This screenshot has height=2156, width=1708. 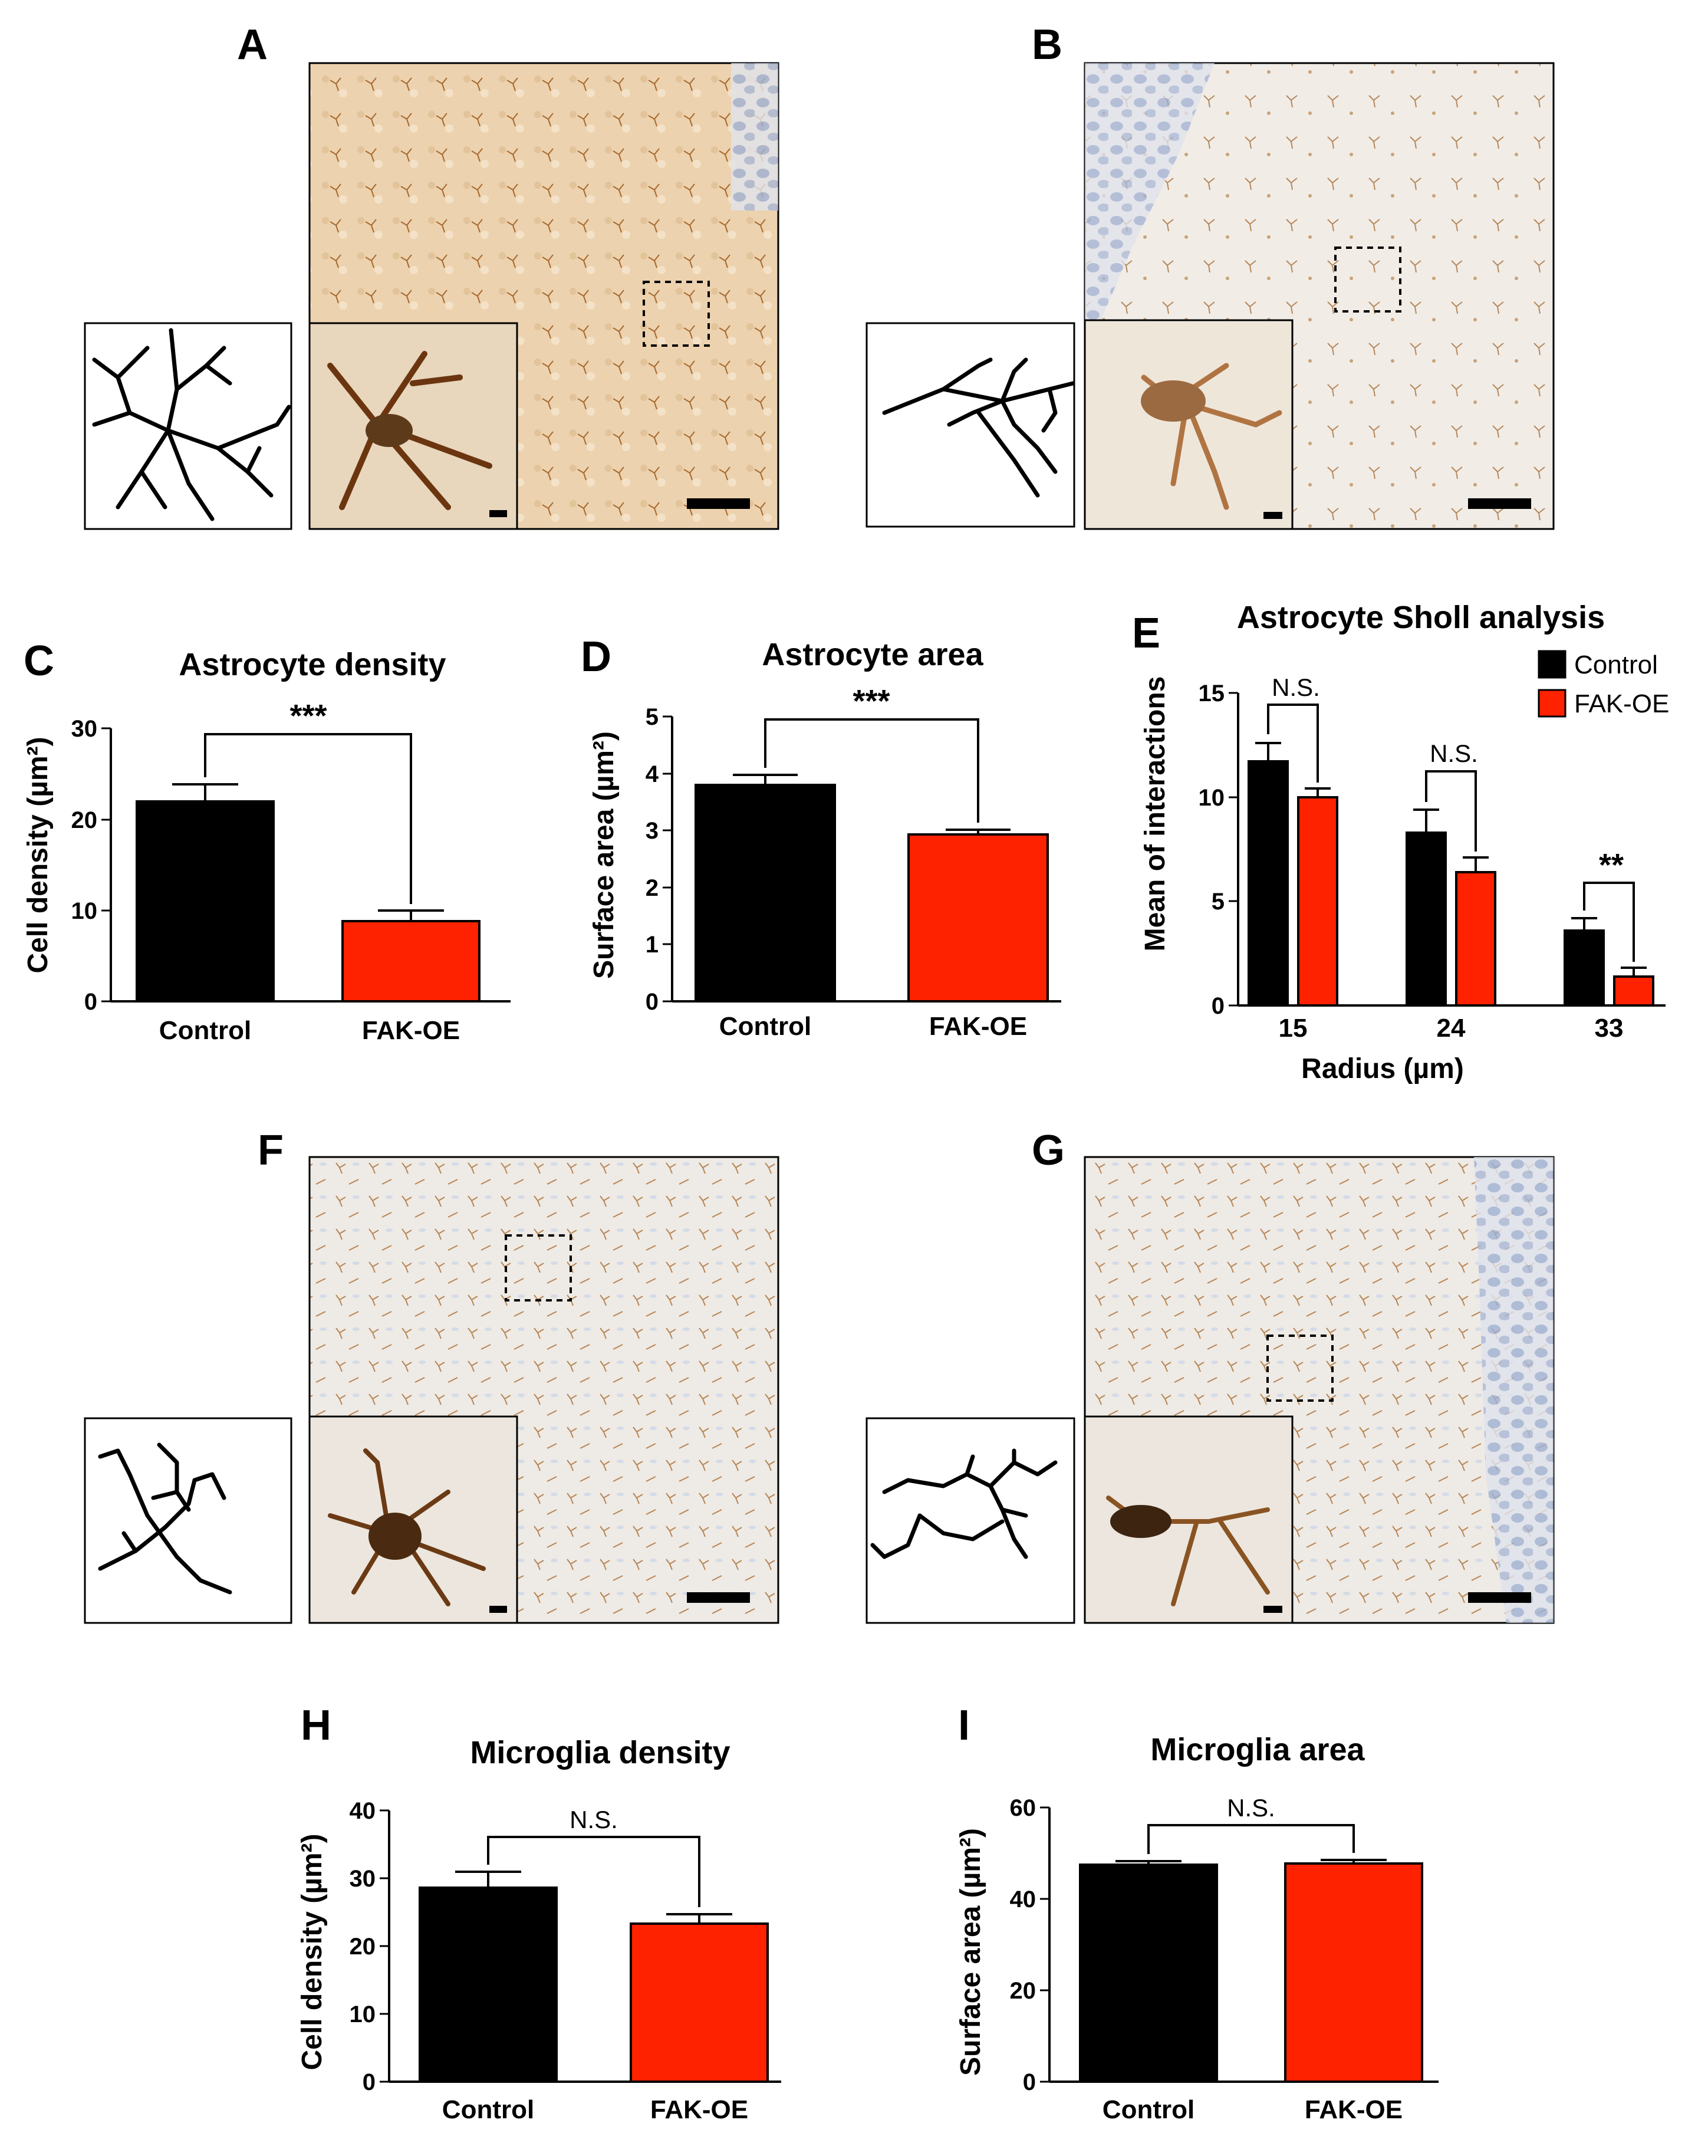 What do you see at coordinates (1421, 617) in the screenshot?
I see `chart-title: Astrocyte Sholl analysis` at bounding box center [1421, 617].